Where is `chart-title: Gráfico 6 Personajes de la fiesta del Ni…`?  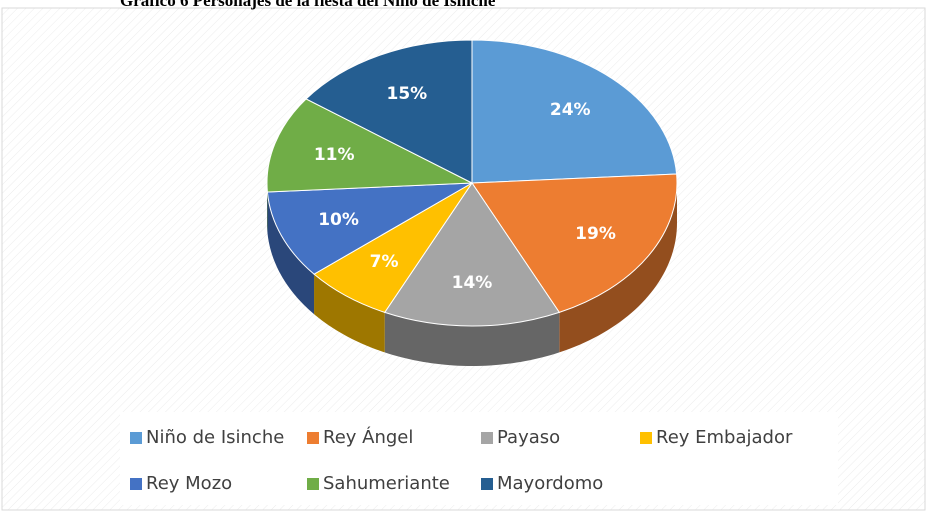
chart-title: Gráfico 6 Personajes de la fiesta del Ni… is located at coordinates (308, 5).